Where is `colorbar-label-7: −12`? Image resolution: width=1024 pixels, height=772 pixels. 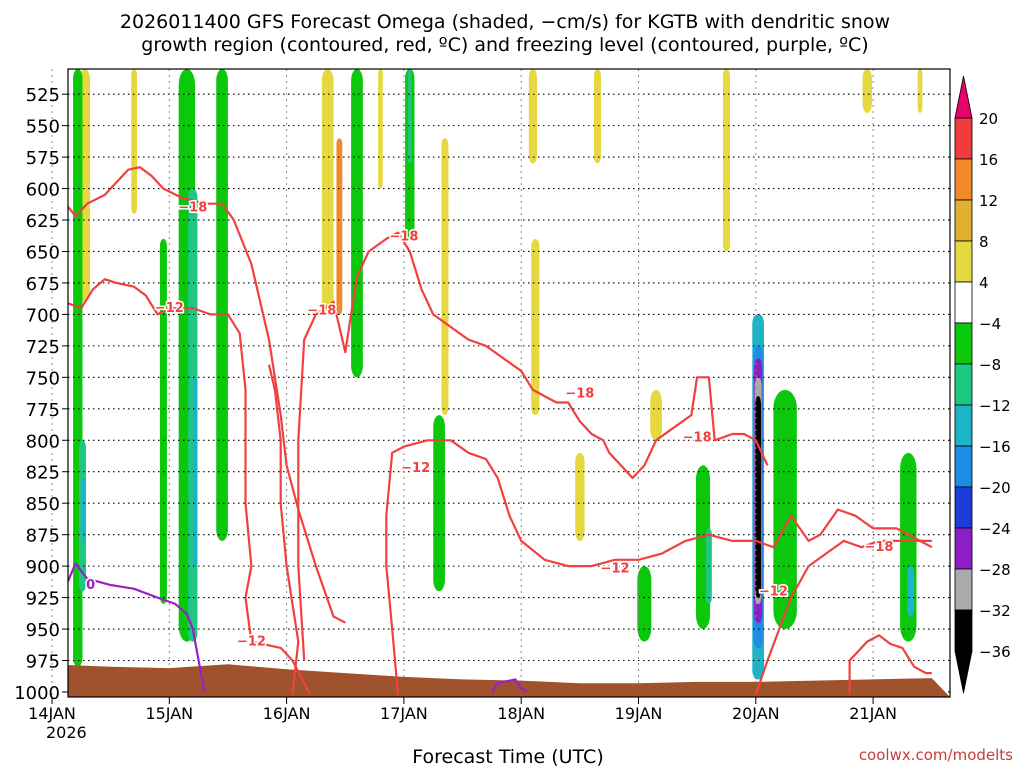 colorbar-label-7: −12 is located at coordinates (995, 406).